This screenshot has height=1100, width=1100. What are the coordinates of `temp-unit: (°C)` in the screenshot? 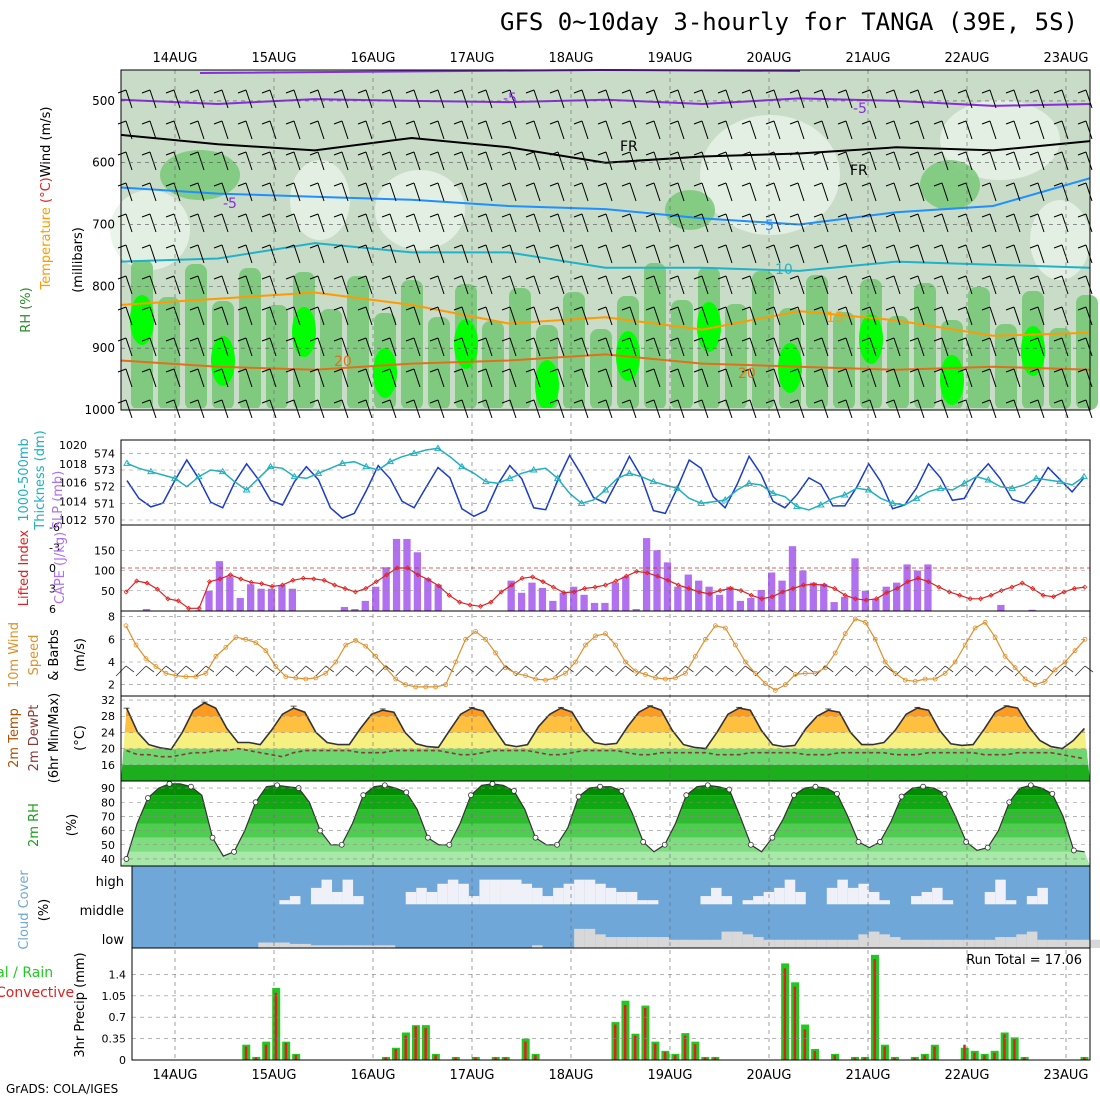 It's located at (80, 738).